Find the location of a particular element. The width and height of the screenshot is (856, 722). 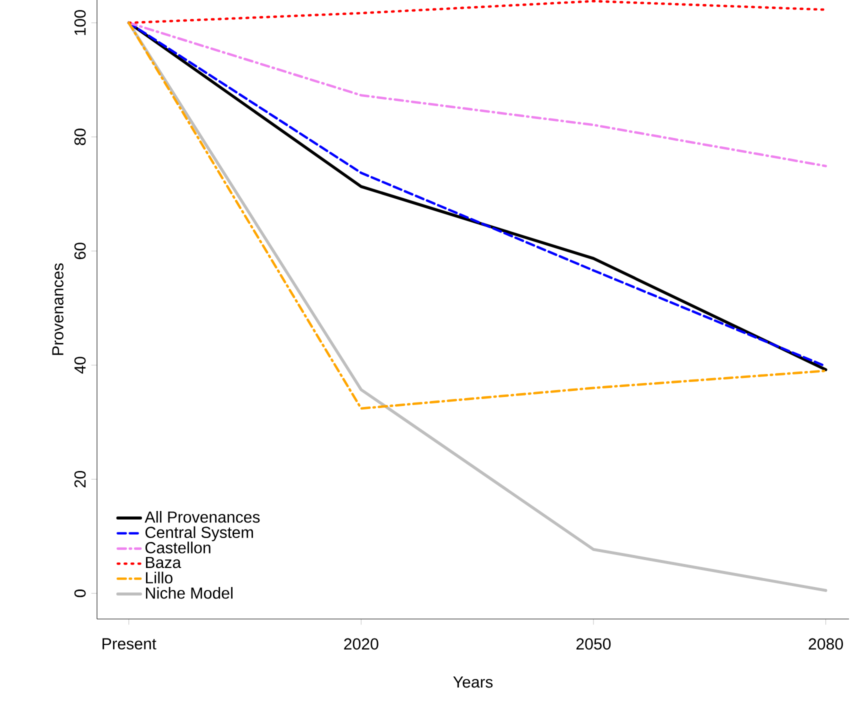

y-tick-label: 60 is located at coordinates (80, 251).